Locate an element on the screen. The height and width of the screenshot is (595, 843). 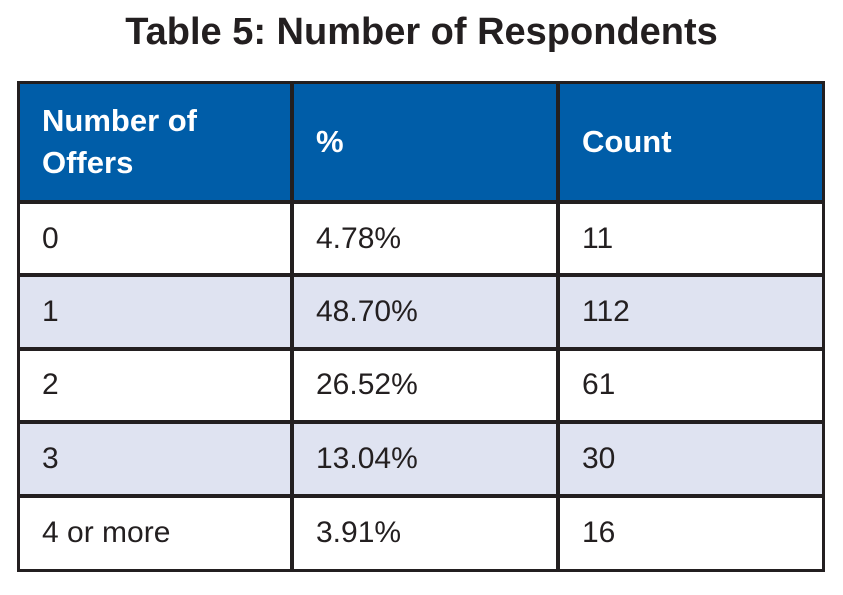
cell-percent: 3.91% is located at coordinates (425, 531).